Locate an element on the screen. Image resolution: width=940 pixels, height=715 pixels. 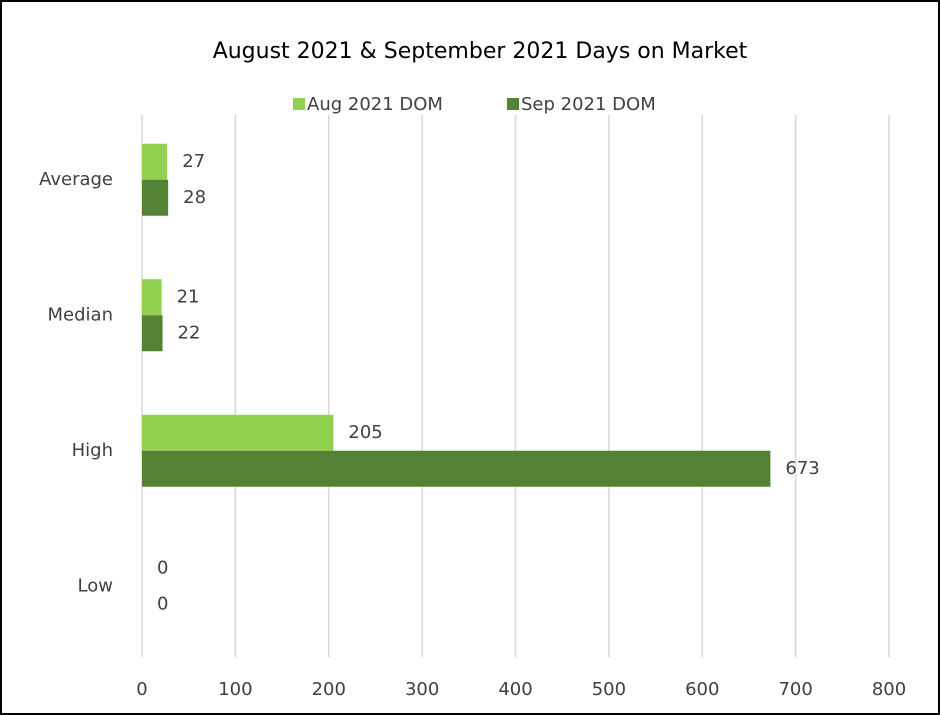
legend-label: Aug 2021 DOM is located at coordinates (375, 104).